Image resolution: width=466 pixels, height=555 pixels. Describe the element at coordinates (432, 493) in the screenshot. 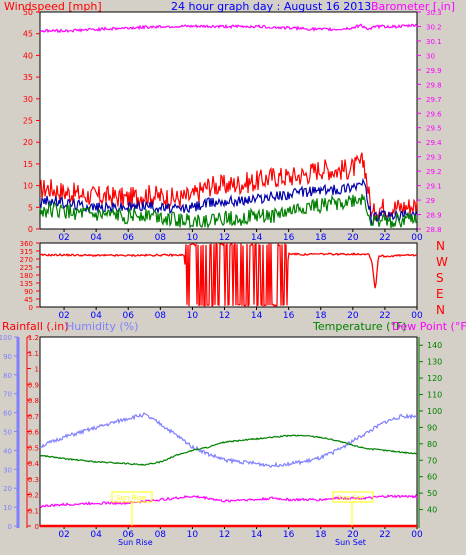

I see `temperature-tick-label: 50` at that location.